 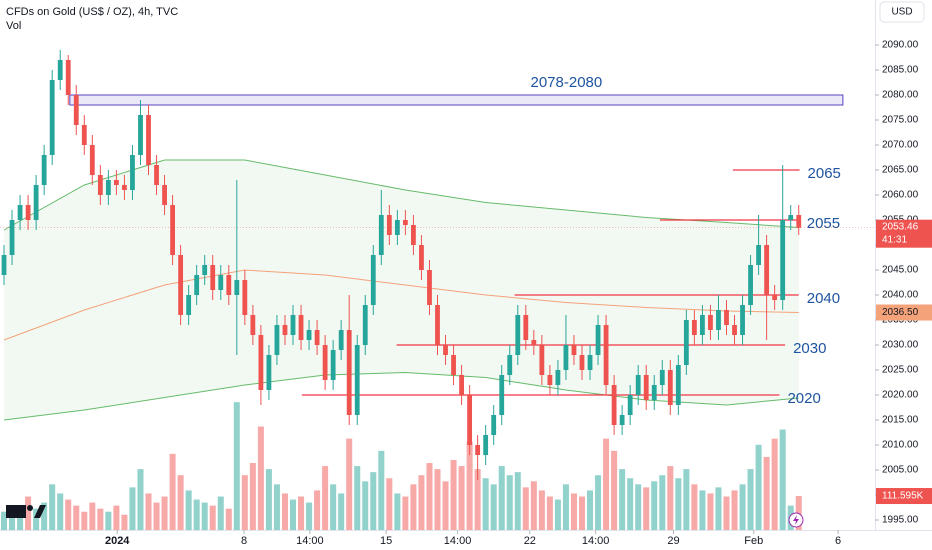 I want to click on x-tick-label: 14:00, so click(x=458, y=541).